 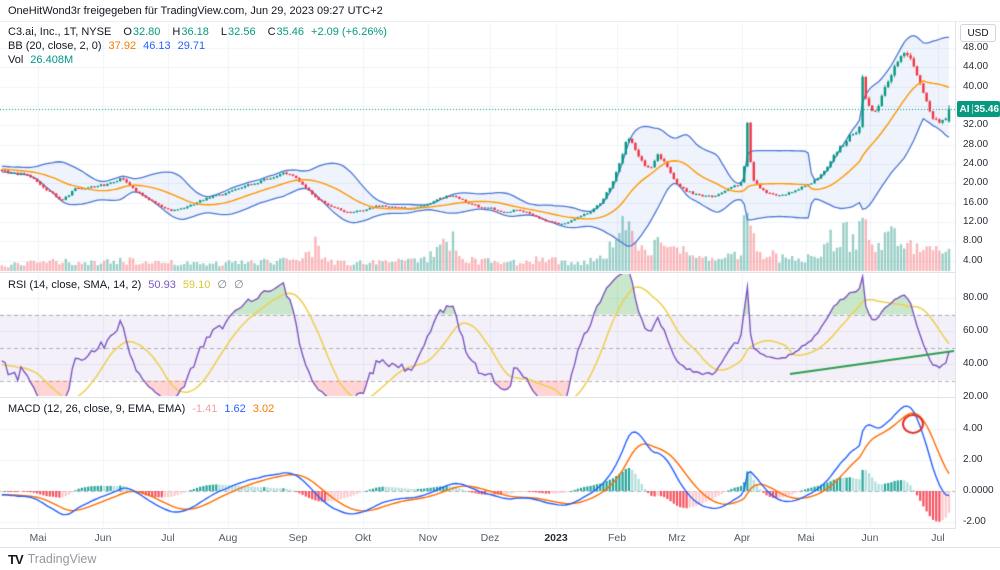 I want to click on time-label: Sep, so click(x=298, y=538).